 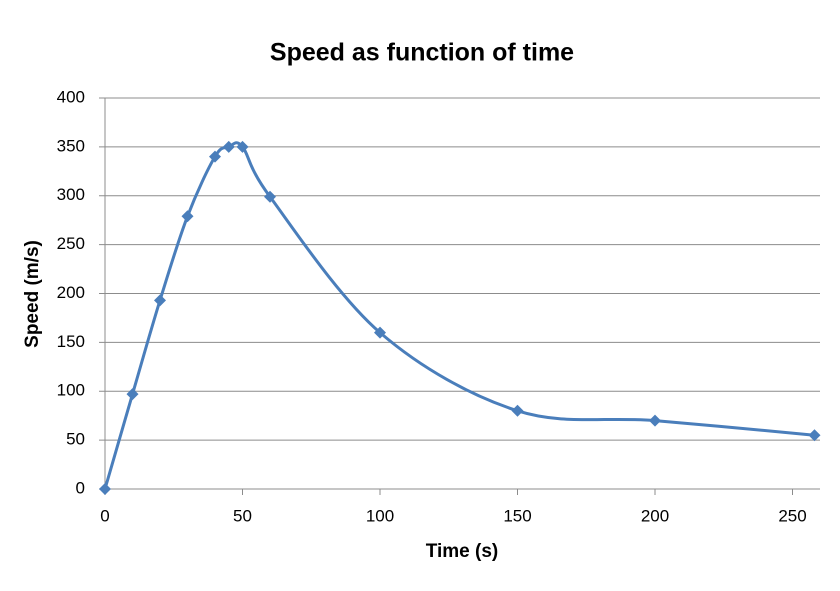 I want to click on x-axis-title: Time (s), so click(x=462, y=551).